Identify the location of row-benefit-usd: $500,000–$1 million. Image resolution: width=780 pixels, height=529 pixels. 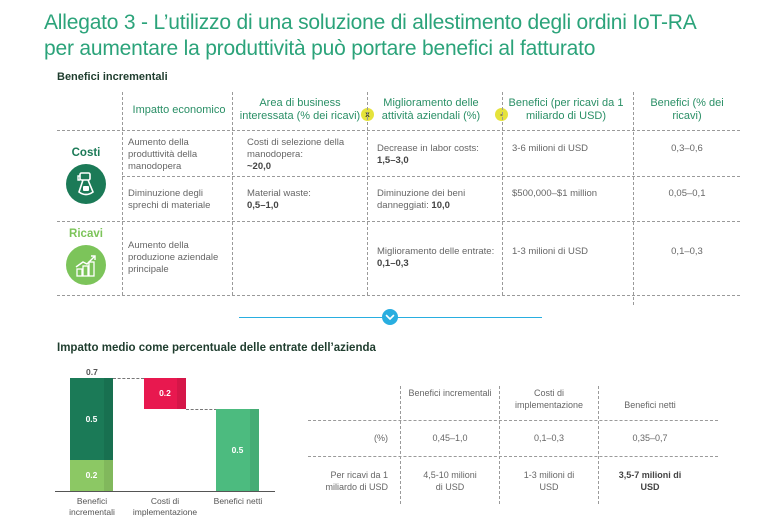
(555, 193).